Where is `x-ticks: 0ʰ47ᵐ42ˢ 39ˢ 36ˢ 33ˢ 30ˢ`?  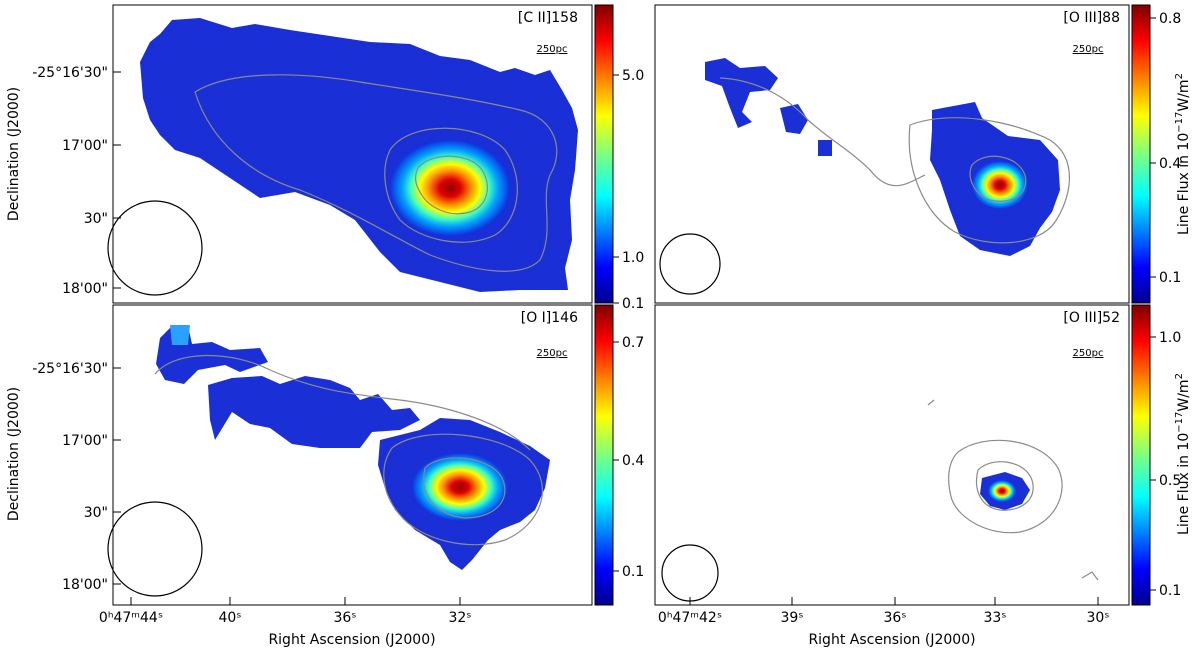 x-ticks: 0ʰ47ᵐ42ˢ 39ˢ 36ˢ 33ˢ 30ˢ is located at coordinates (884, 611).